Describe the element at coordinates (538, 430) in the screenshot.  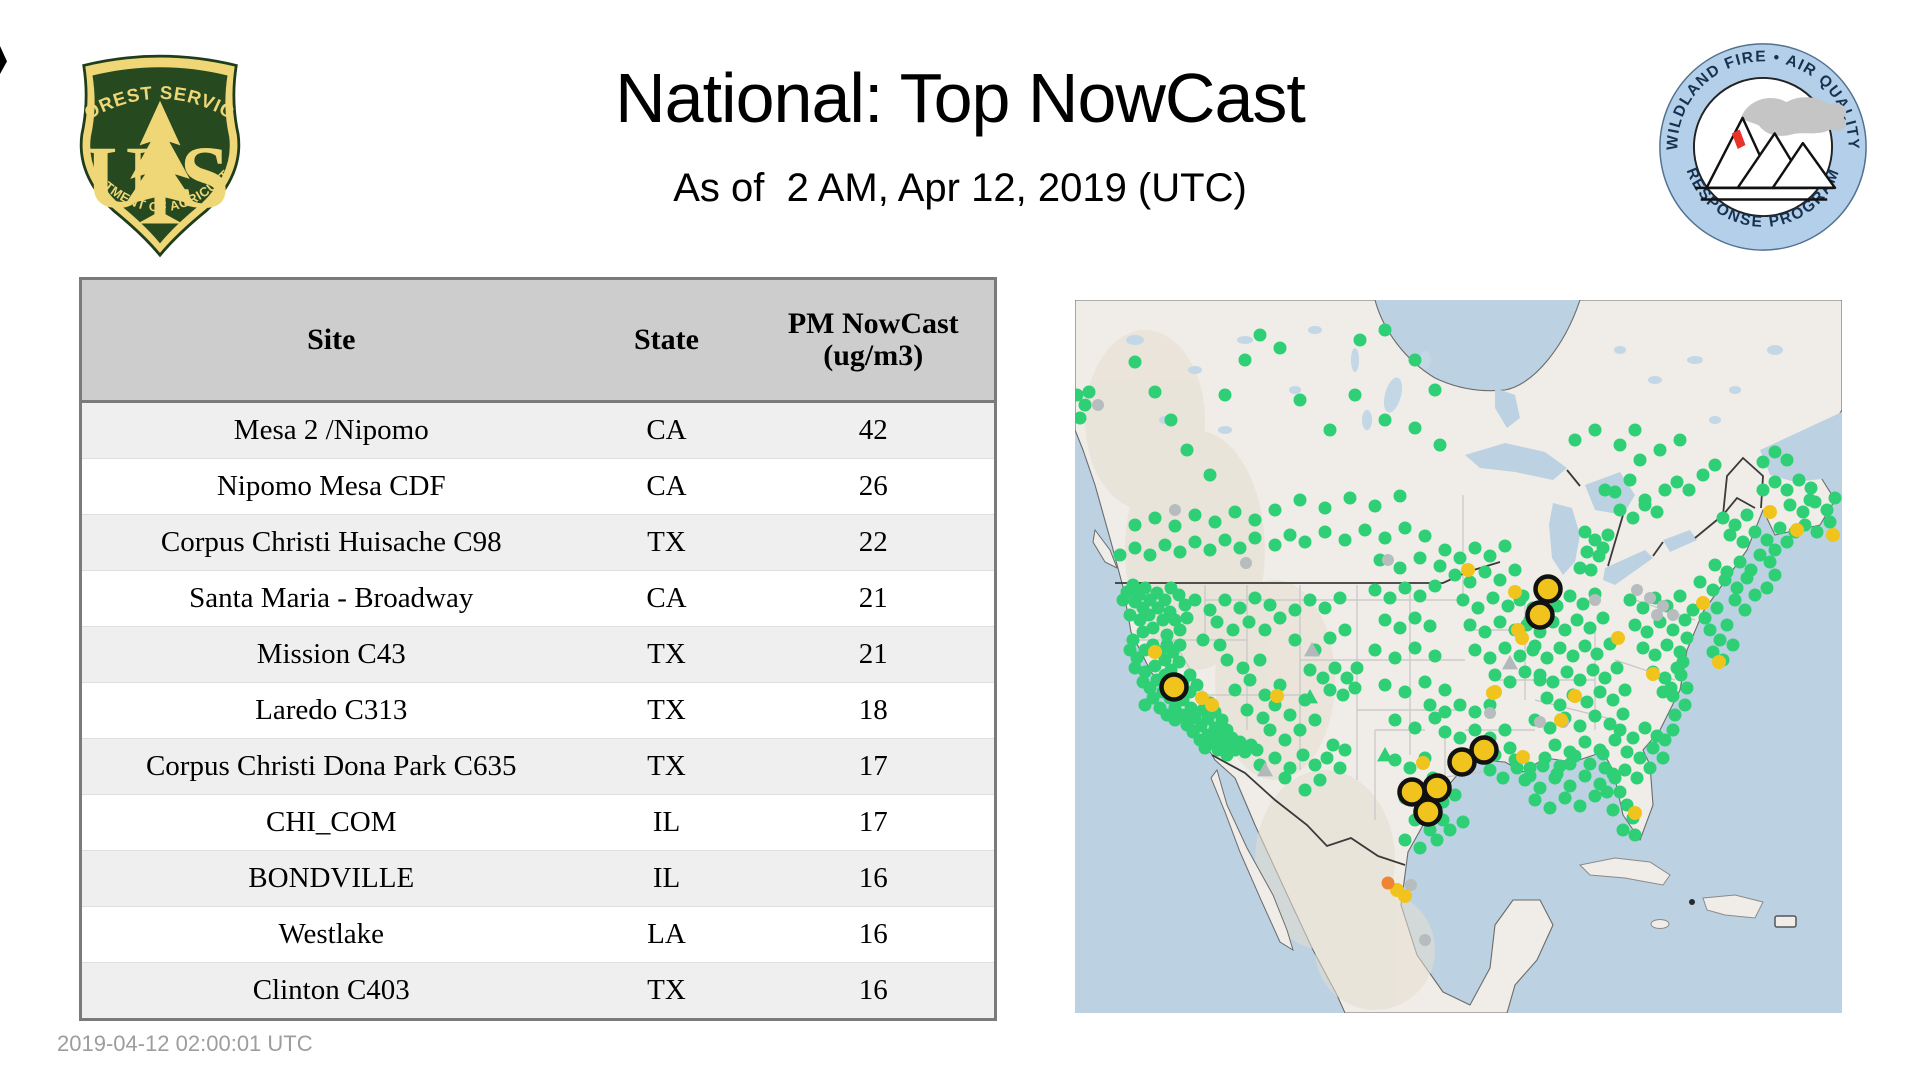
I see `table-row: Mesa 2 /Nipomo CA 42` at that location.